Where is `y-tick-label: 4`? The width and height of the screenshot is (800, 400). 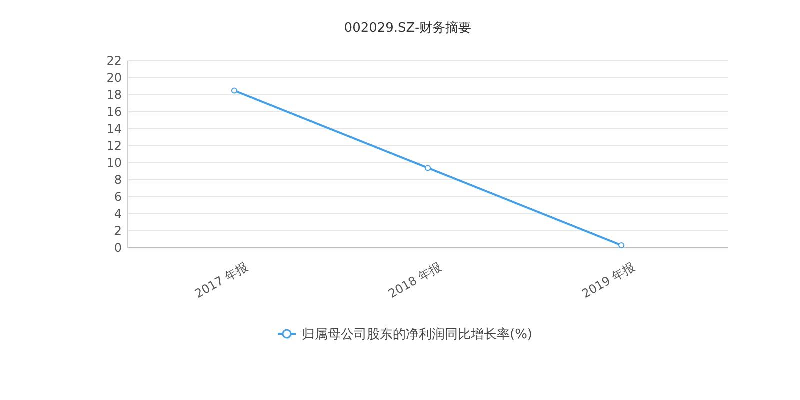
y-tick-label: 4 is located at coordinates (118, 214).